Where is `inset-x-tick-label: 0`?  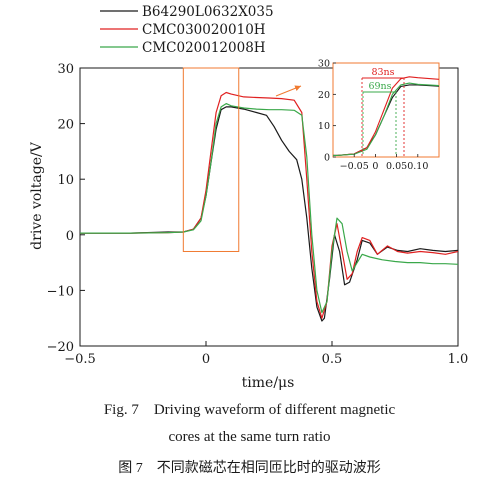
inset-x-tick-label: 0 is located at coordinates (375, 166).